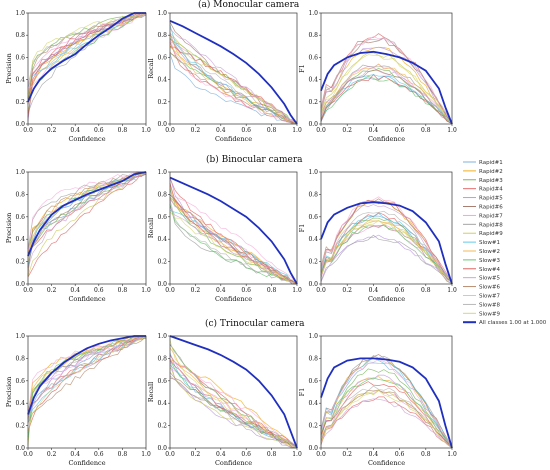  I want to click on y-tick-label: 0.4, so click(162, 403).